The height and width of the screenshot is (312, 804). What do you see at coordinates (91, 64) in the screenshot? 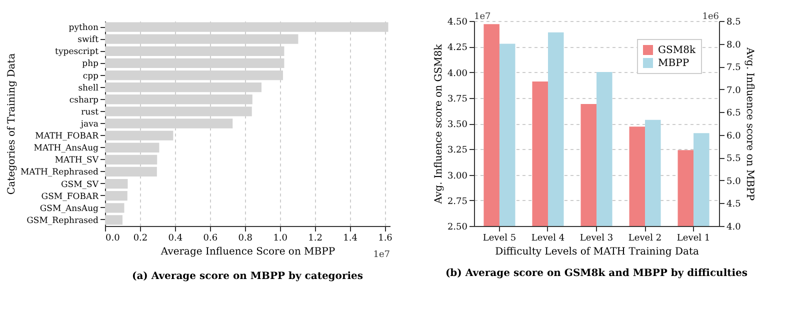
I see `y-tick-label: php` at bounding box center [91, 64].